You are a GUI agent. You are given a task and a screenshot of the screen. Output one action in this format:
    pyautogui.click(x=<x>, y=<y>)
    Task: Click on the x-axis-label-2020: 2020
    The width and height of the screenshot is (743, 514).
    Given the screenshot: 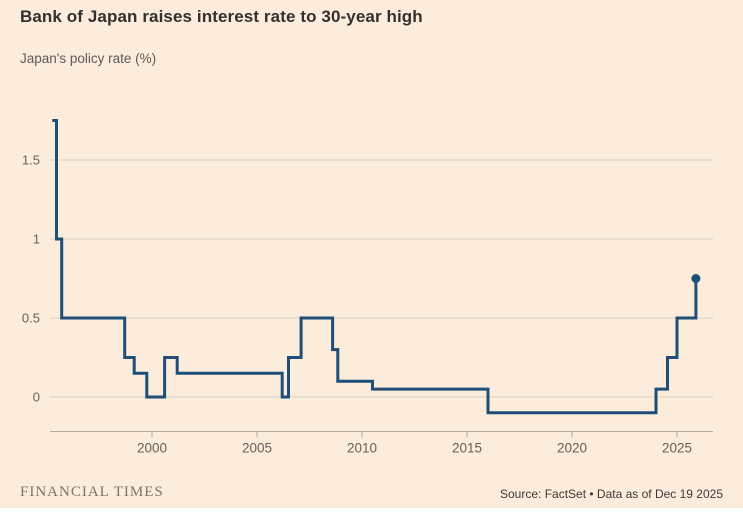 What is the action you would take?
    pyautogui.click(x=572, y=448)
    